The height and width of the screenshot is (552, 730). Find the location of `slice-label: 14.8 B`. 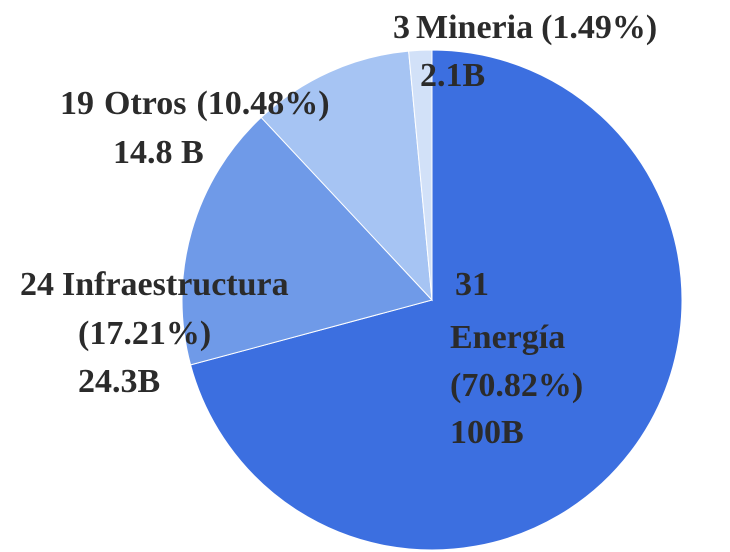

slice-label: 14.8 B is located at coordinates (158, 152).